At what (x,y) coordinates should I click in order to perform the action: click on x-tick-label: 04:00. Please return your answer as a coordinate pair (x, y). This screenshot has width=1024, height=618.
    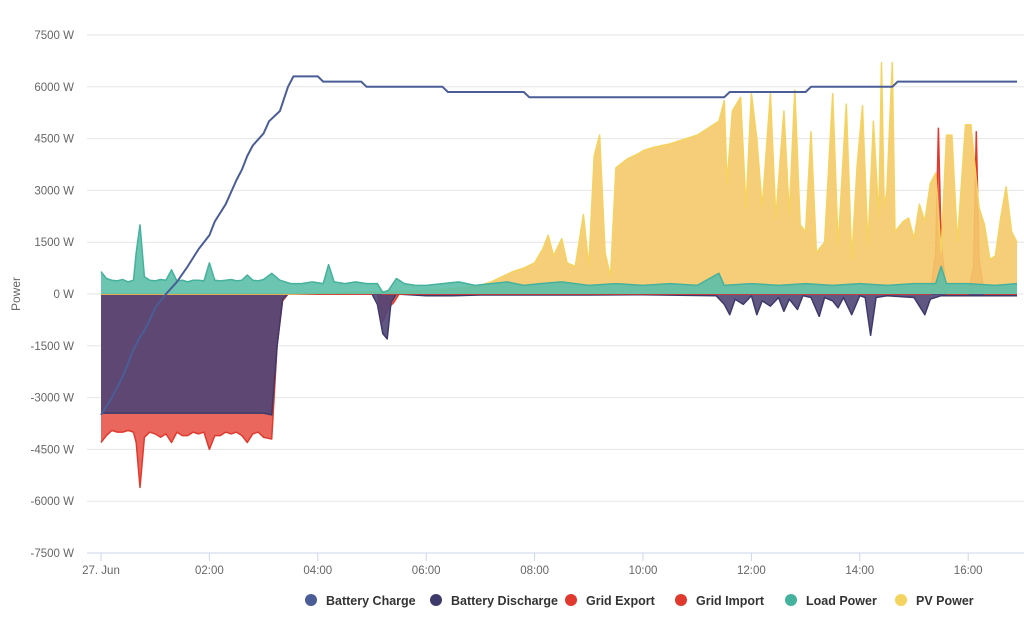
    Looking at the image, I should click on (317, 571).